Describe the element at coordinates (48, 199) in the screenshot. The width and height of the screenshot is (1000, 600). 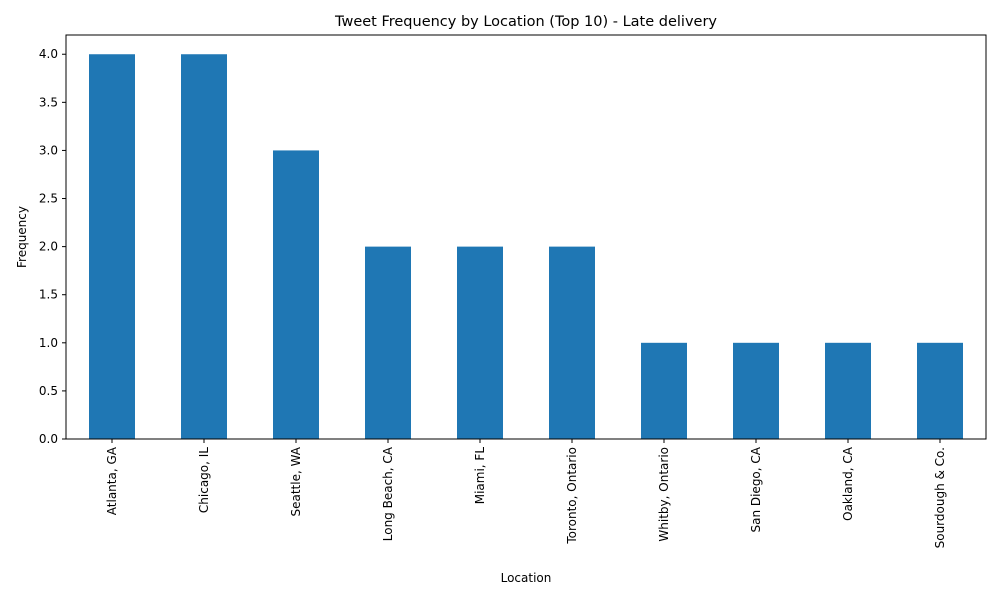
I see `y-tick-label: 2.5` at that location.